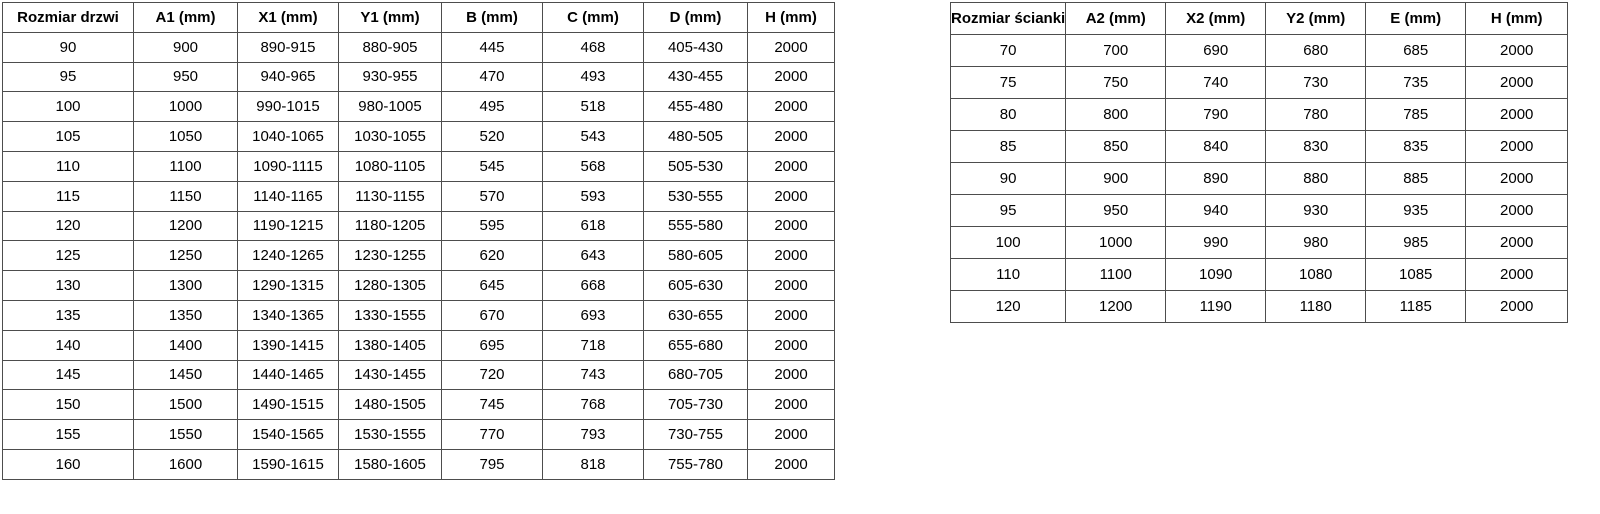 This screenshot has height=514, width=1600. What do you see at coordinates (1008, 114) in the screenshot?
I see `table-cell: 80` at bounding box center [1008, 114].